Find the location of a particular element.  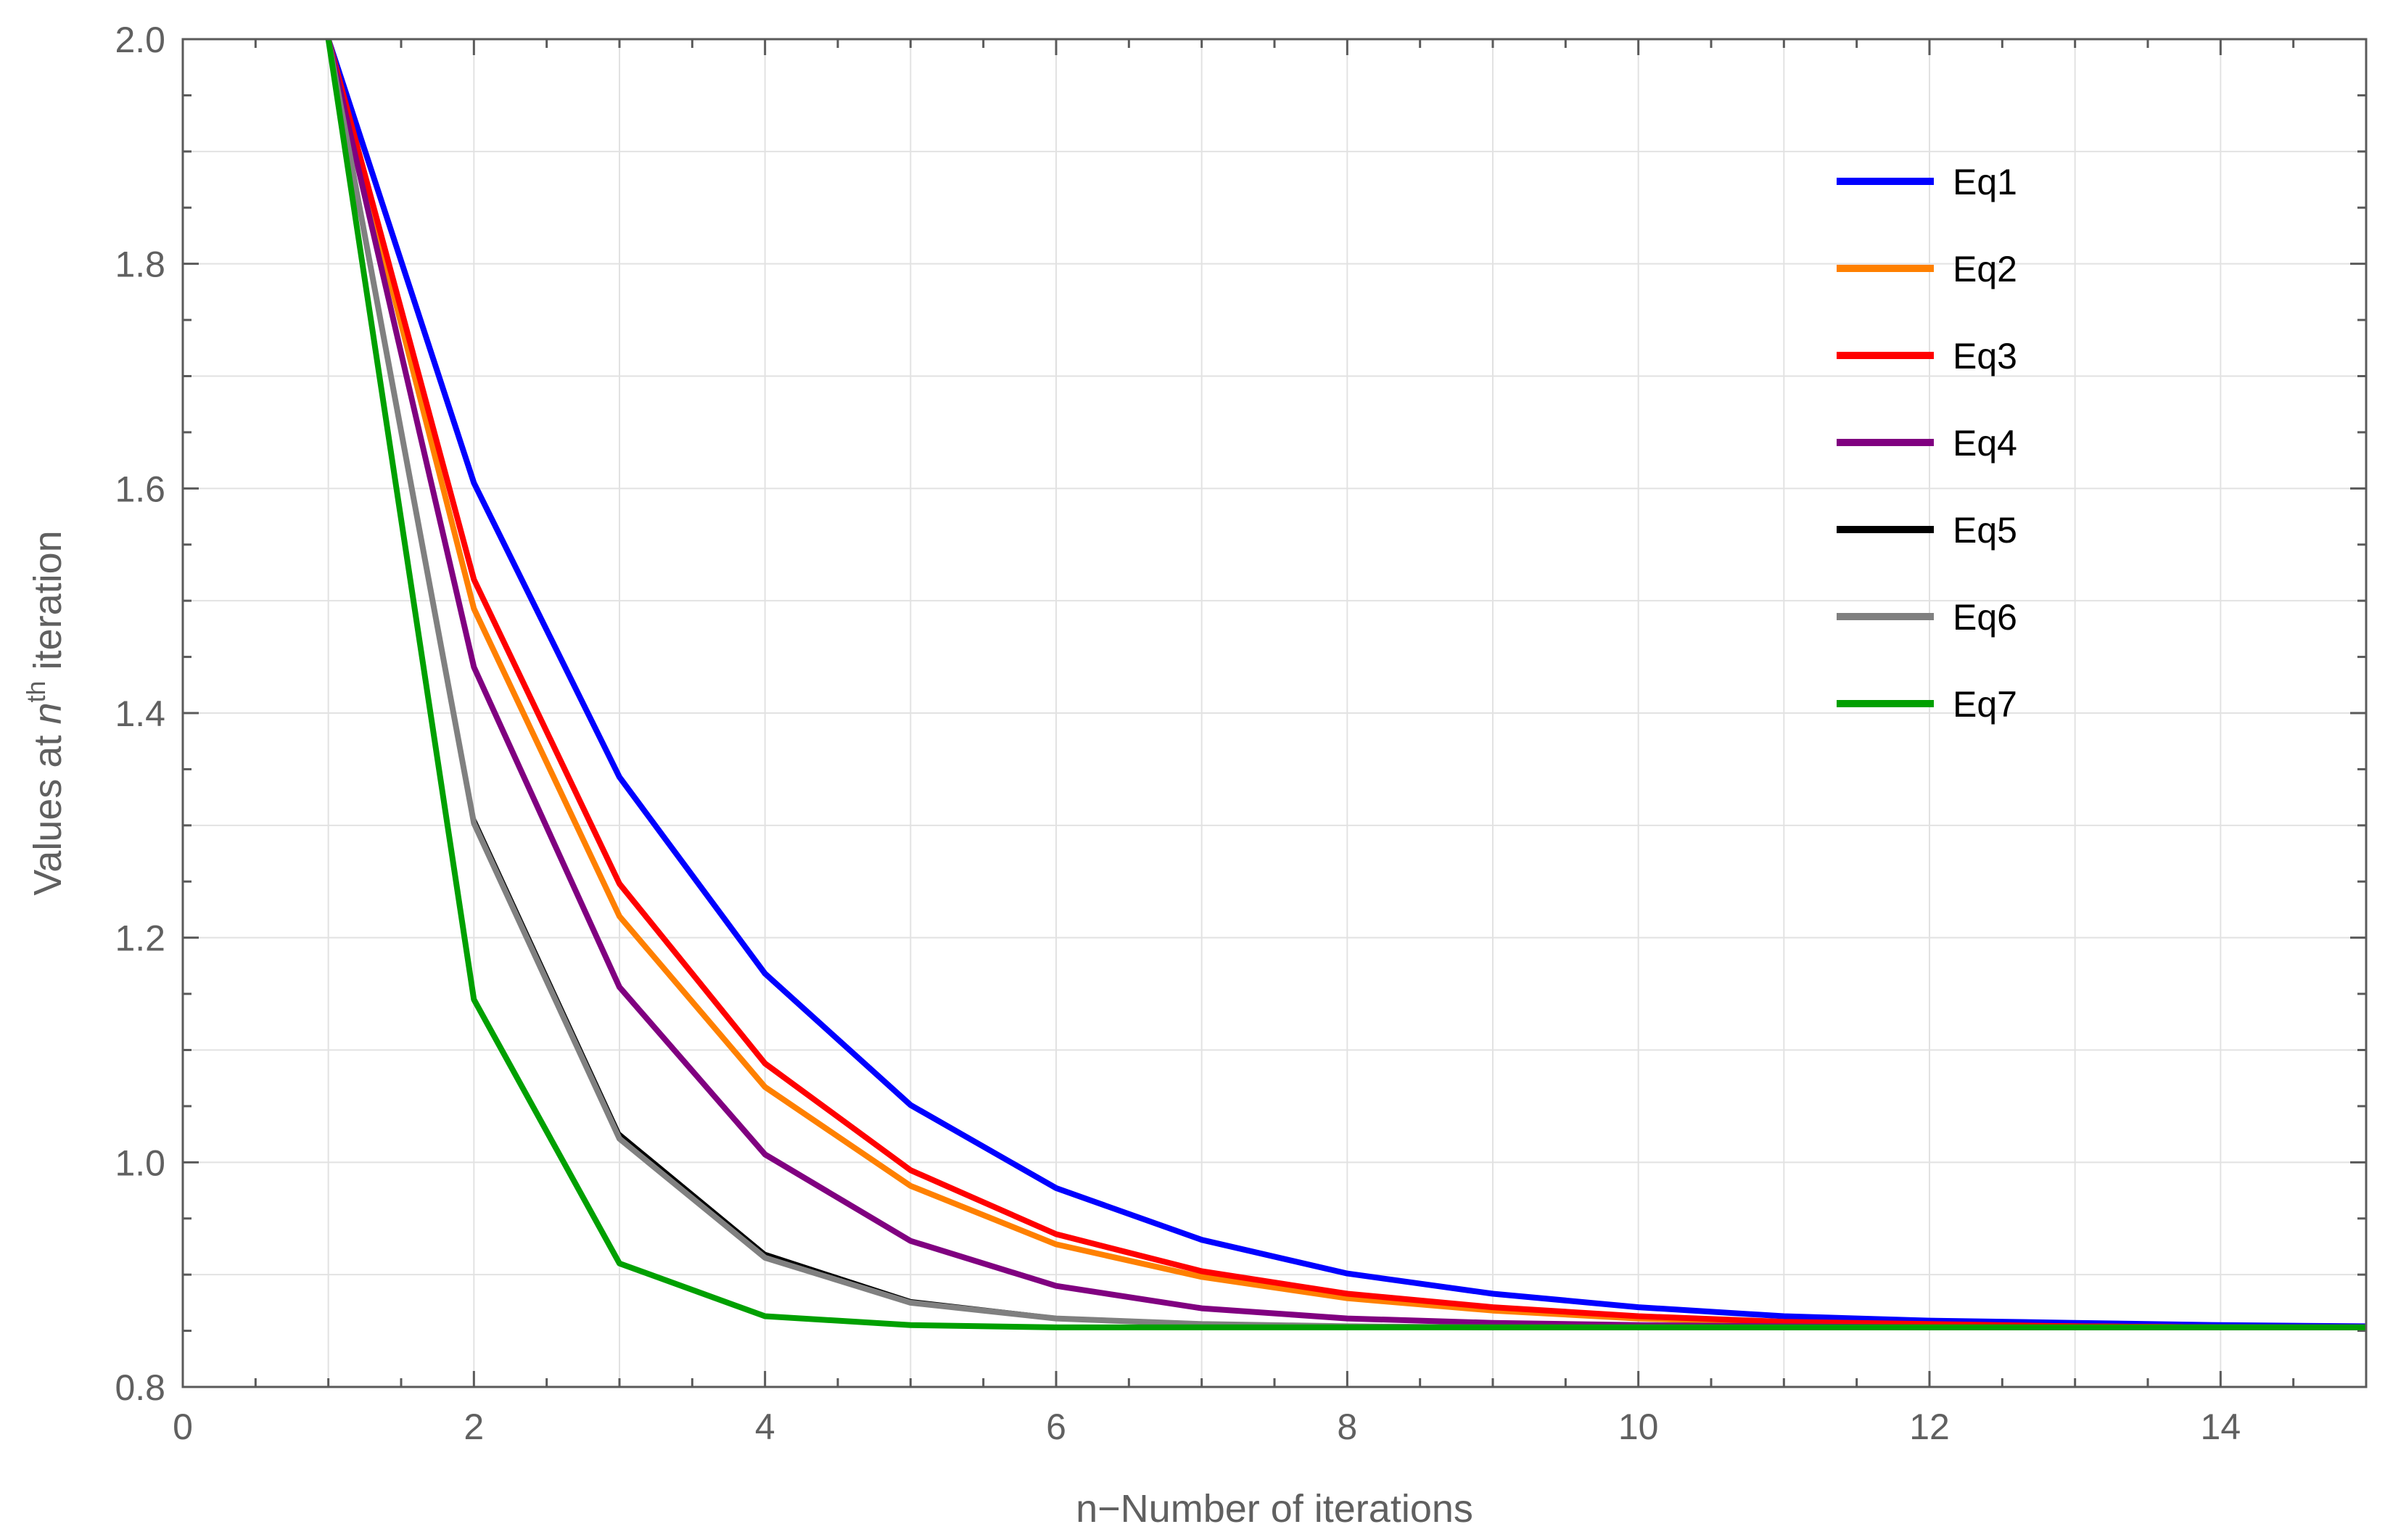

x-tick-label: 4 is located at coordinates (765, 1427).